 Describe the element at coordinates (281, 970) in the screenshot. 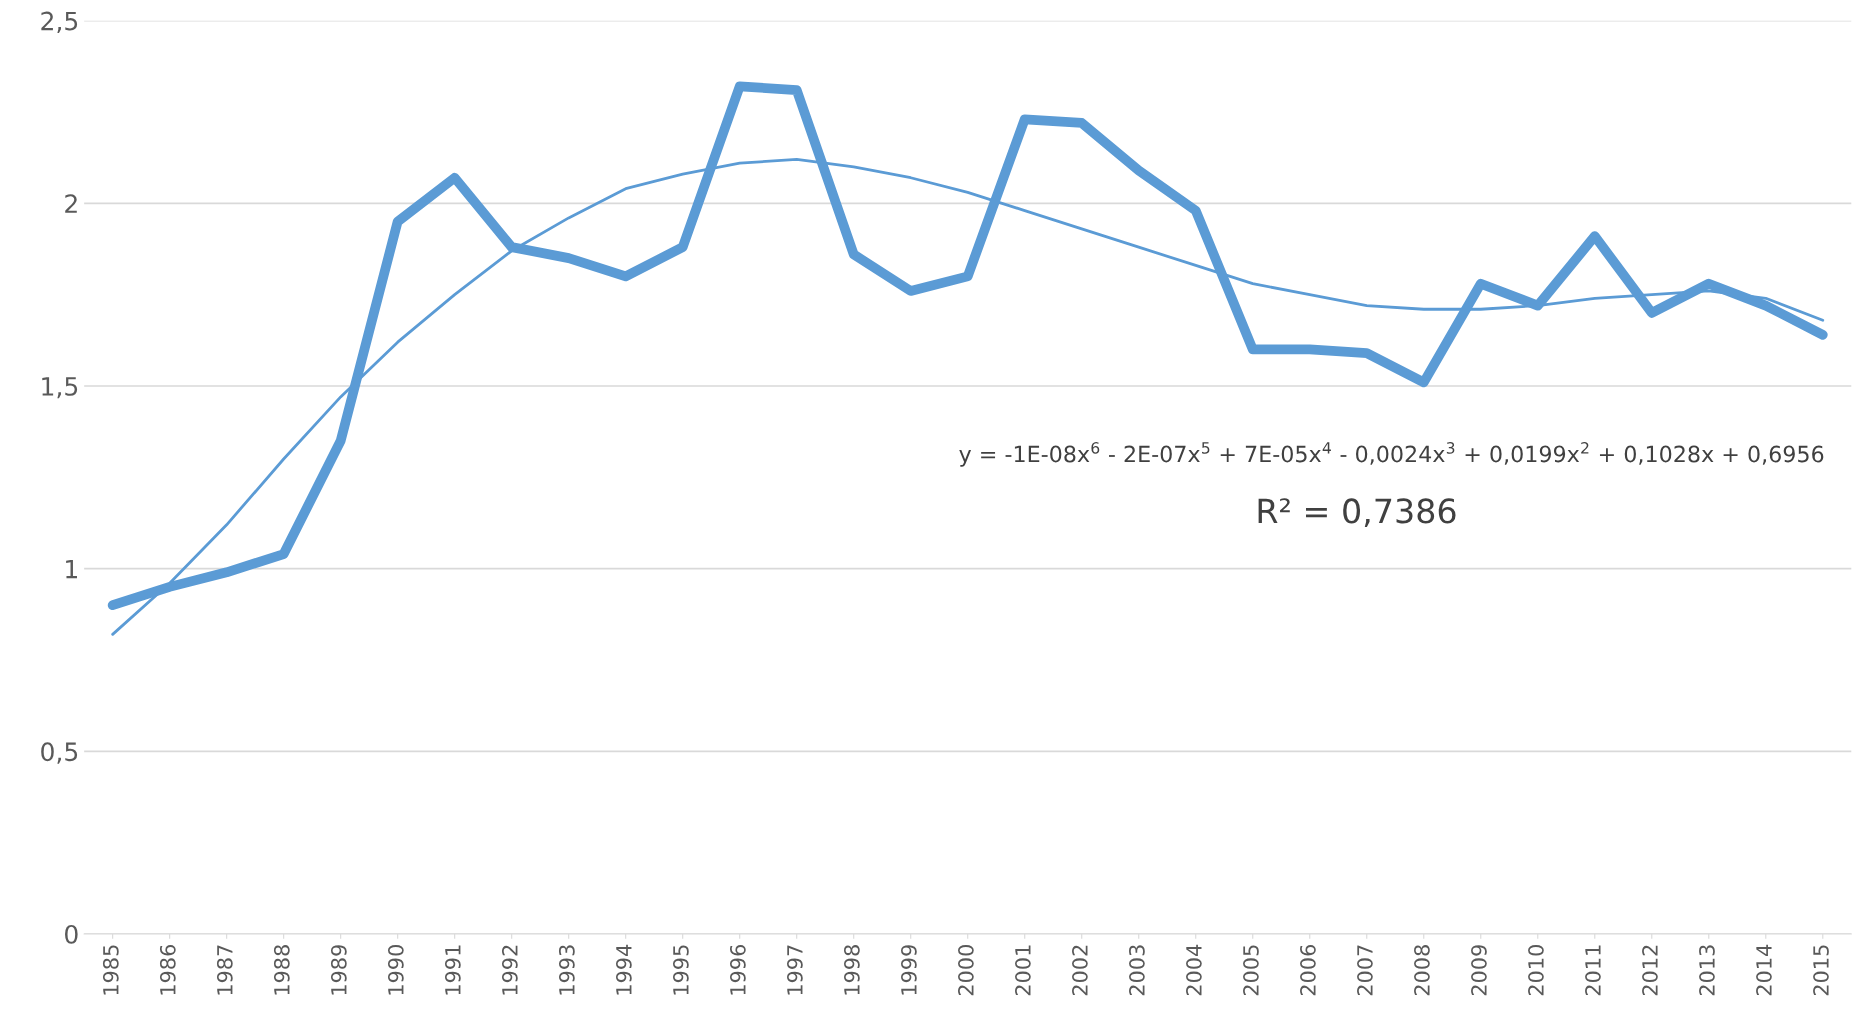

I see `x-tick-label: 1988` at that location.